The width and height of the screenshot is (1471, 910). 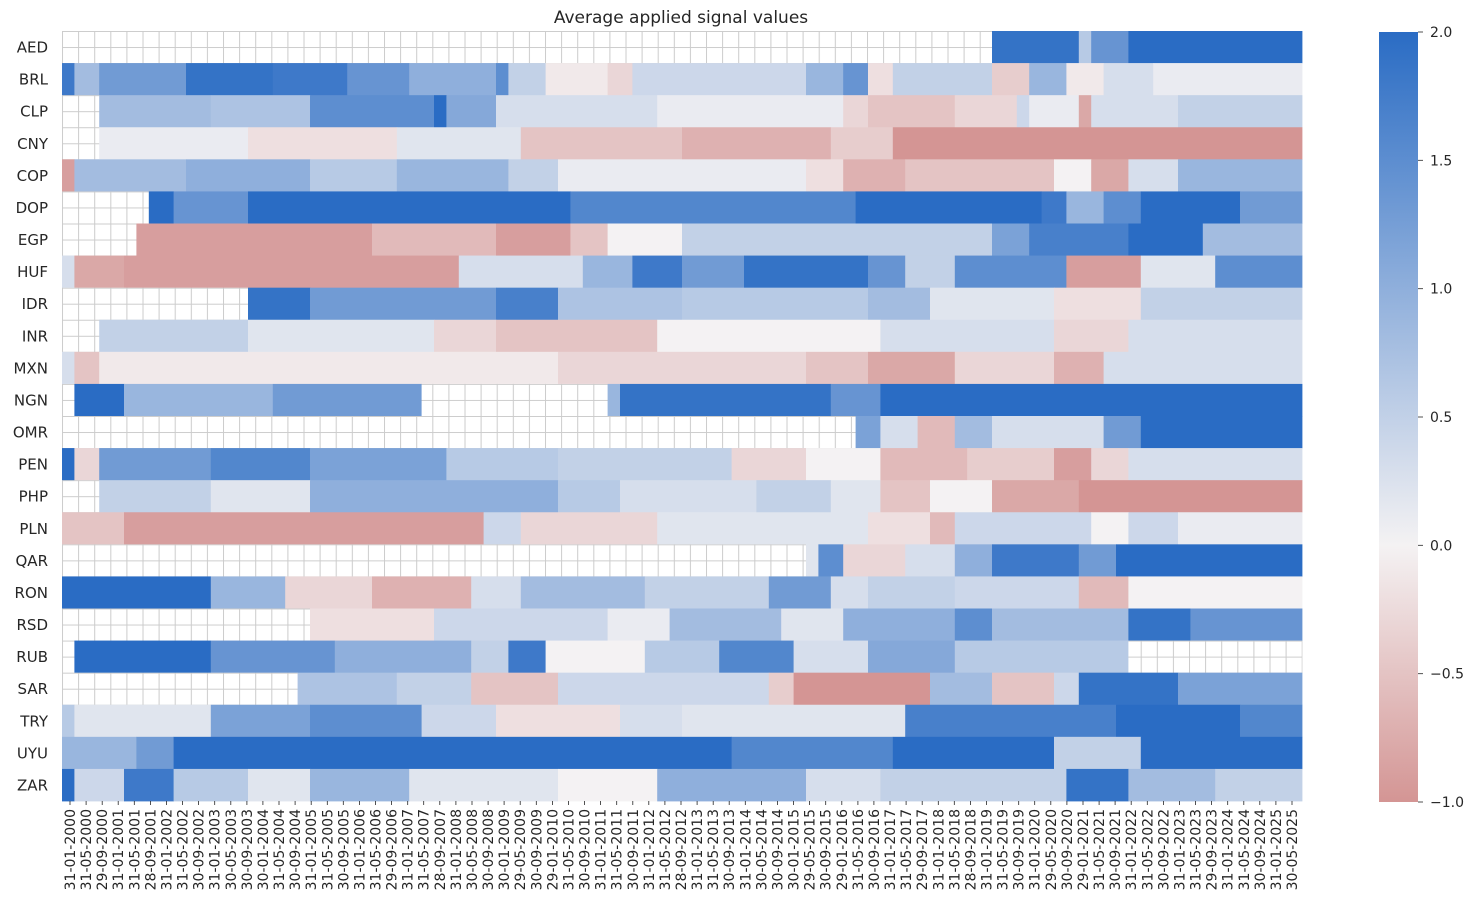 What do you see at coordinates (682, 785) in the screenshot?
I see `heatmap-row-zar` at bounding box center [682, 785].